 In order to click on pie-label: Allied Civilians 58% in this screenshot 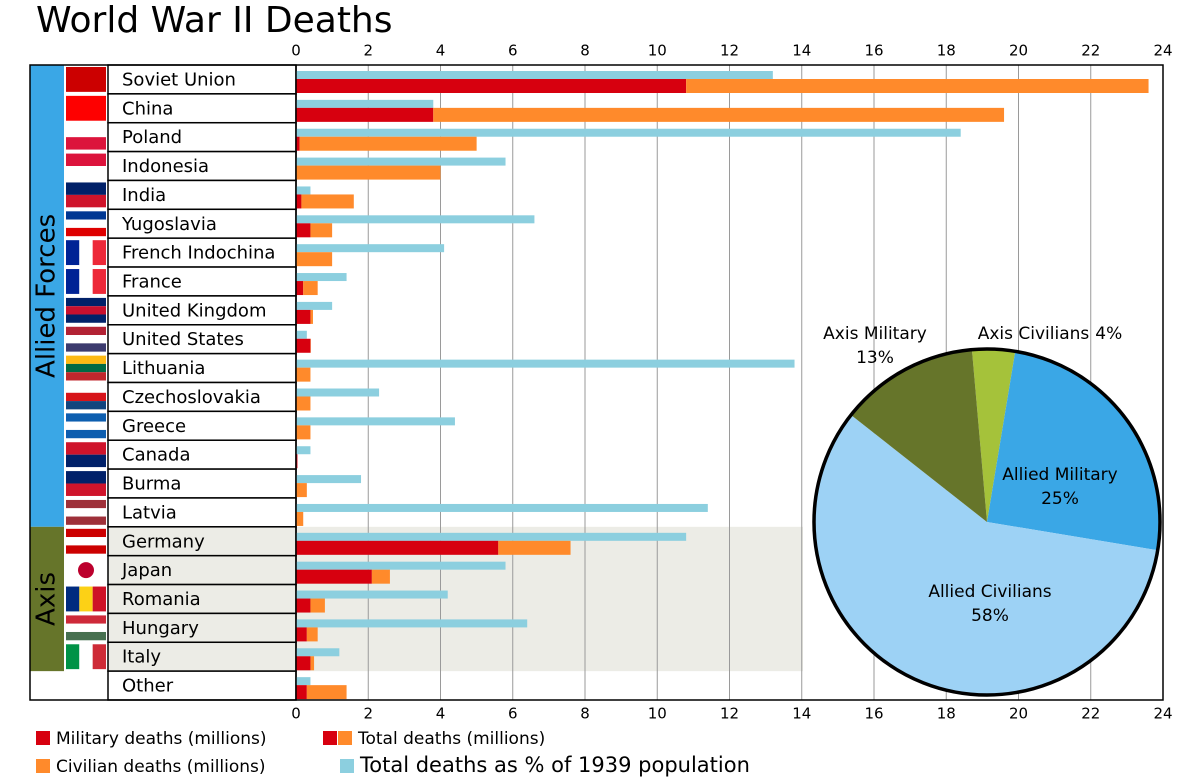, I will do `click(989, 604)`.